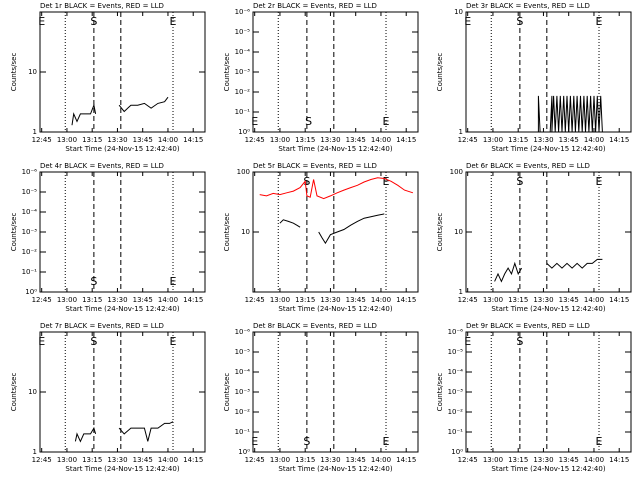 The width and height of the screenshot is (640, 480). I want to click on chart-title: Det 1r BLACK = Events, RED = LLD, so click(102, 6).